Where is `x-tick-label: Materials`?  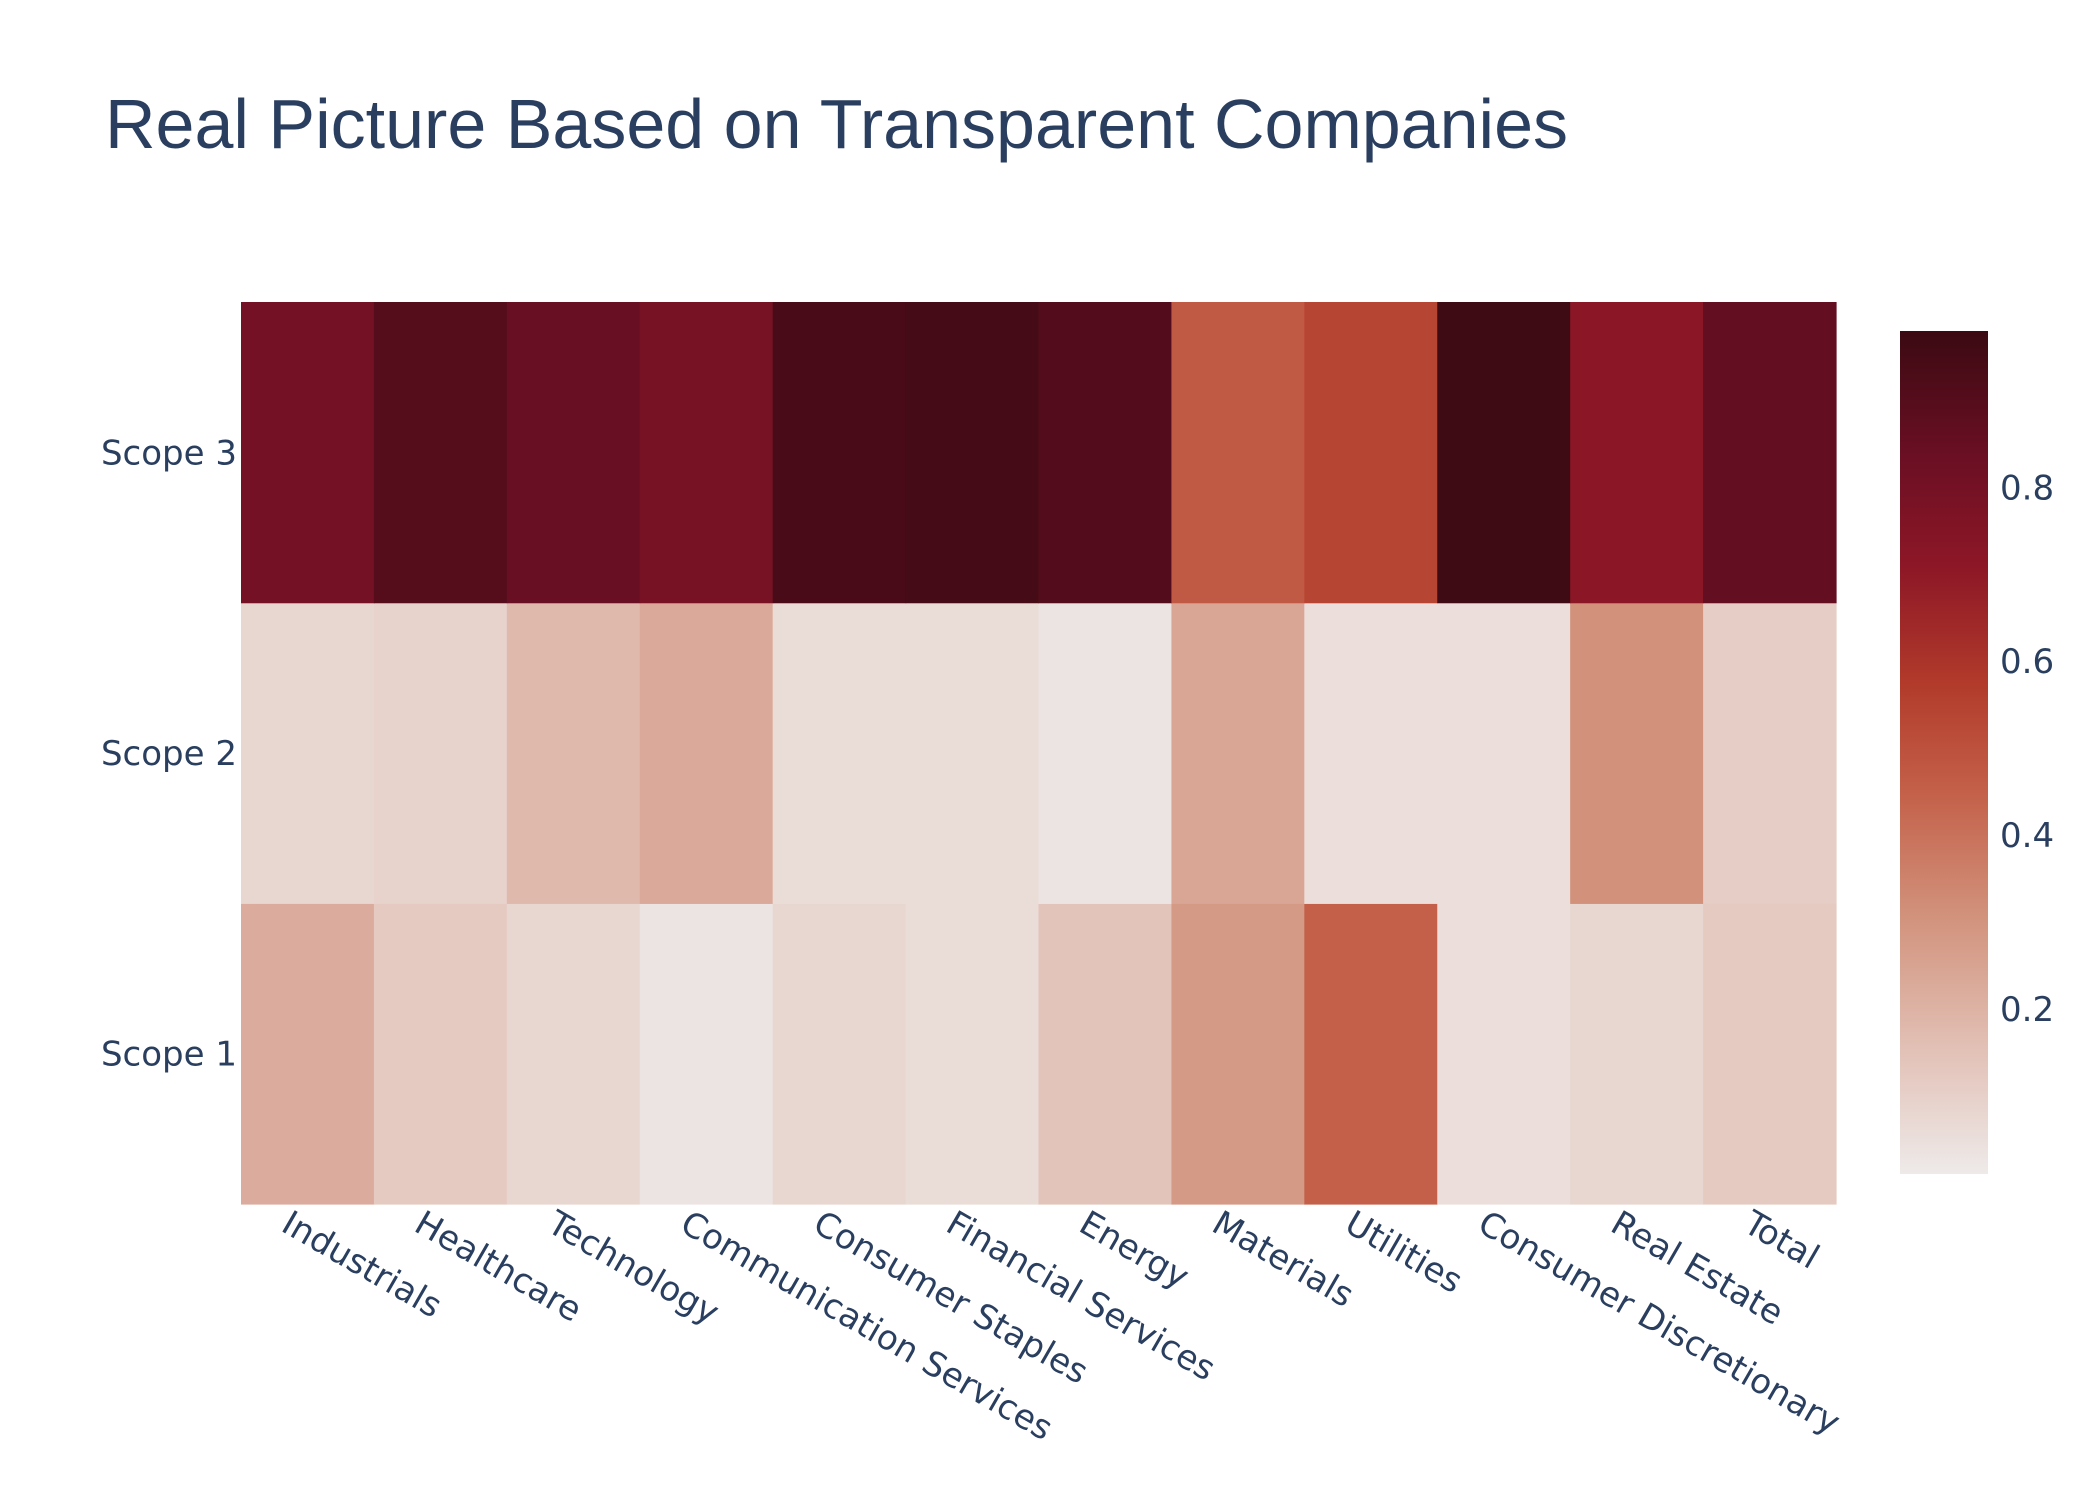
x-tick-label: Materials is located at coordinates (1282, 1259).